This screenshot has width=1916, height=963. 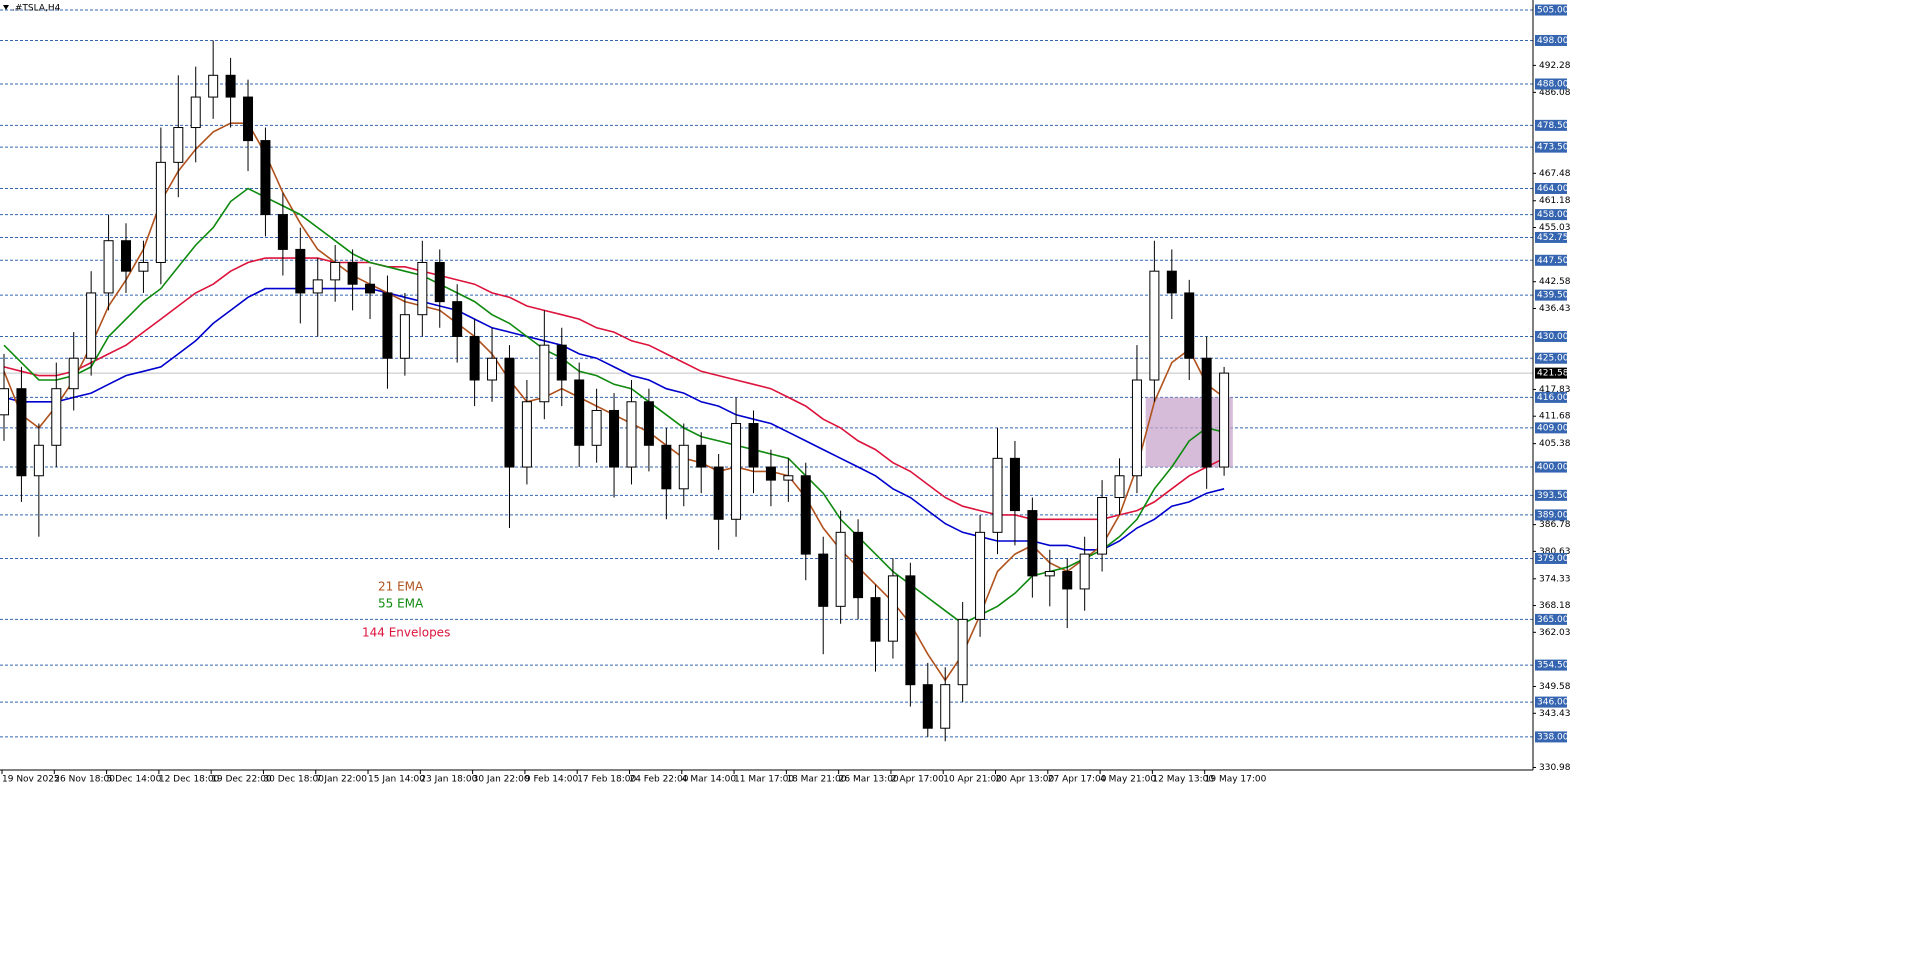 I want to click on level-label: 430.00, so click(x=1553, y=337).